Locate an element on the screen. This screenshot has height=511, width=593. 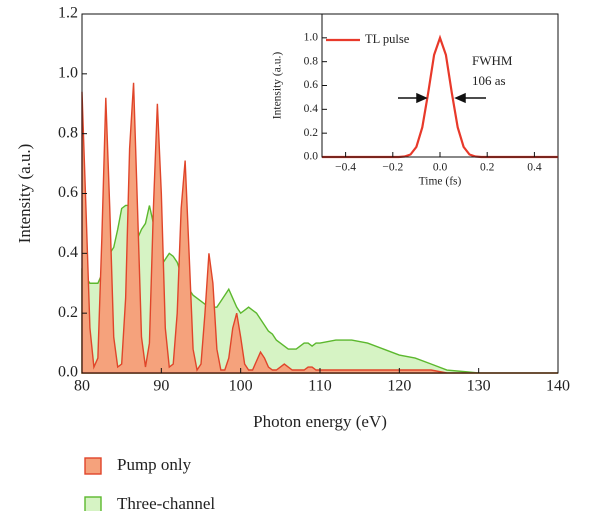
x-tick-label: 80 is located at coordinates (82, 386).